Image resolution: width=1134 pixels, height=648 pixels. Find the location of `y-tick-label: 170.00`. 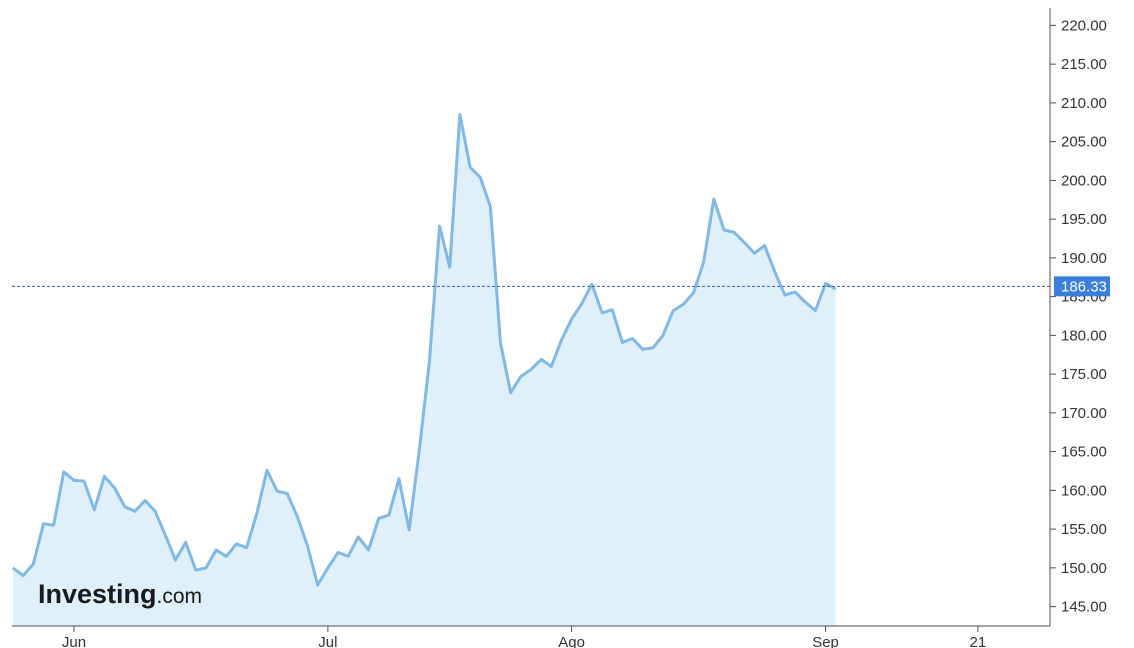

y-tick-label: 170.00 is located at coordinates (1084, 413).